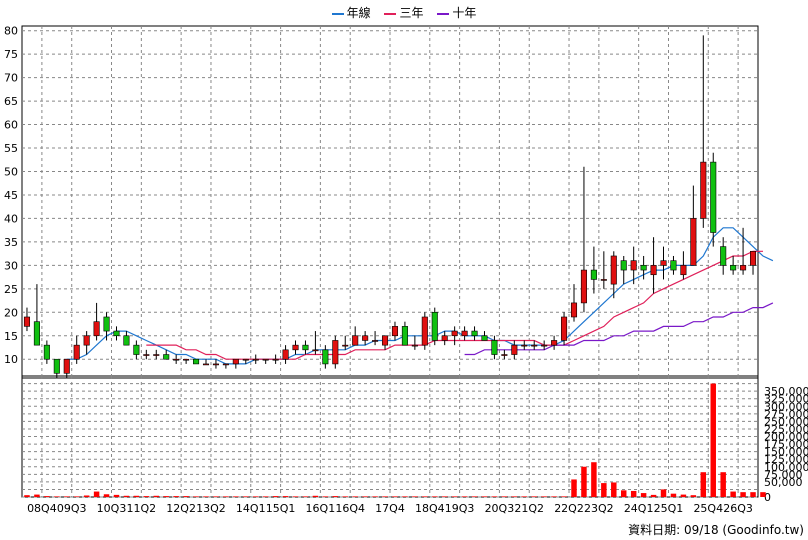  What do you see at coordinates (500, 508) in the screenshot?
I see `x-tick-label: 20Q3` at bounding box center [500, 508].